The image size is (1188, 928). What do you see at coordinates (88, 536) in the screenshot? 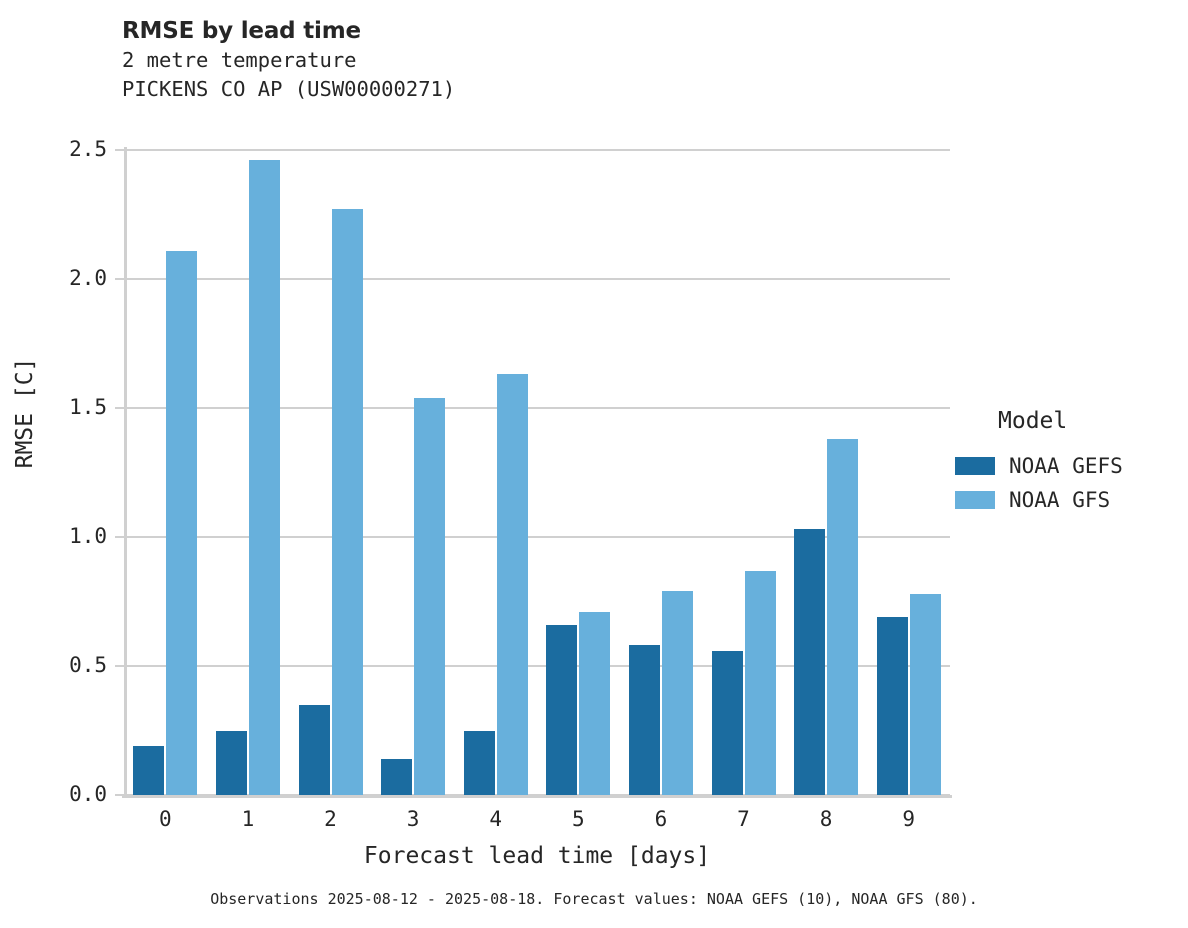
I see `y-tick-label: 1.0` at bounding box center [88, 536].